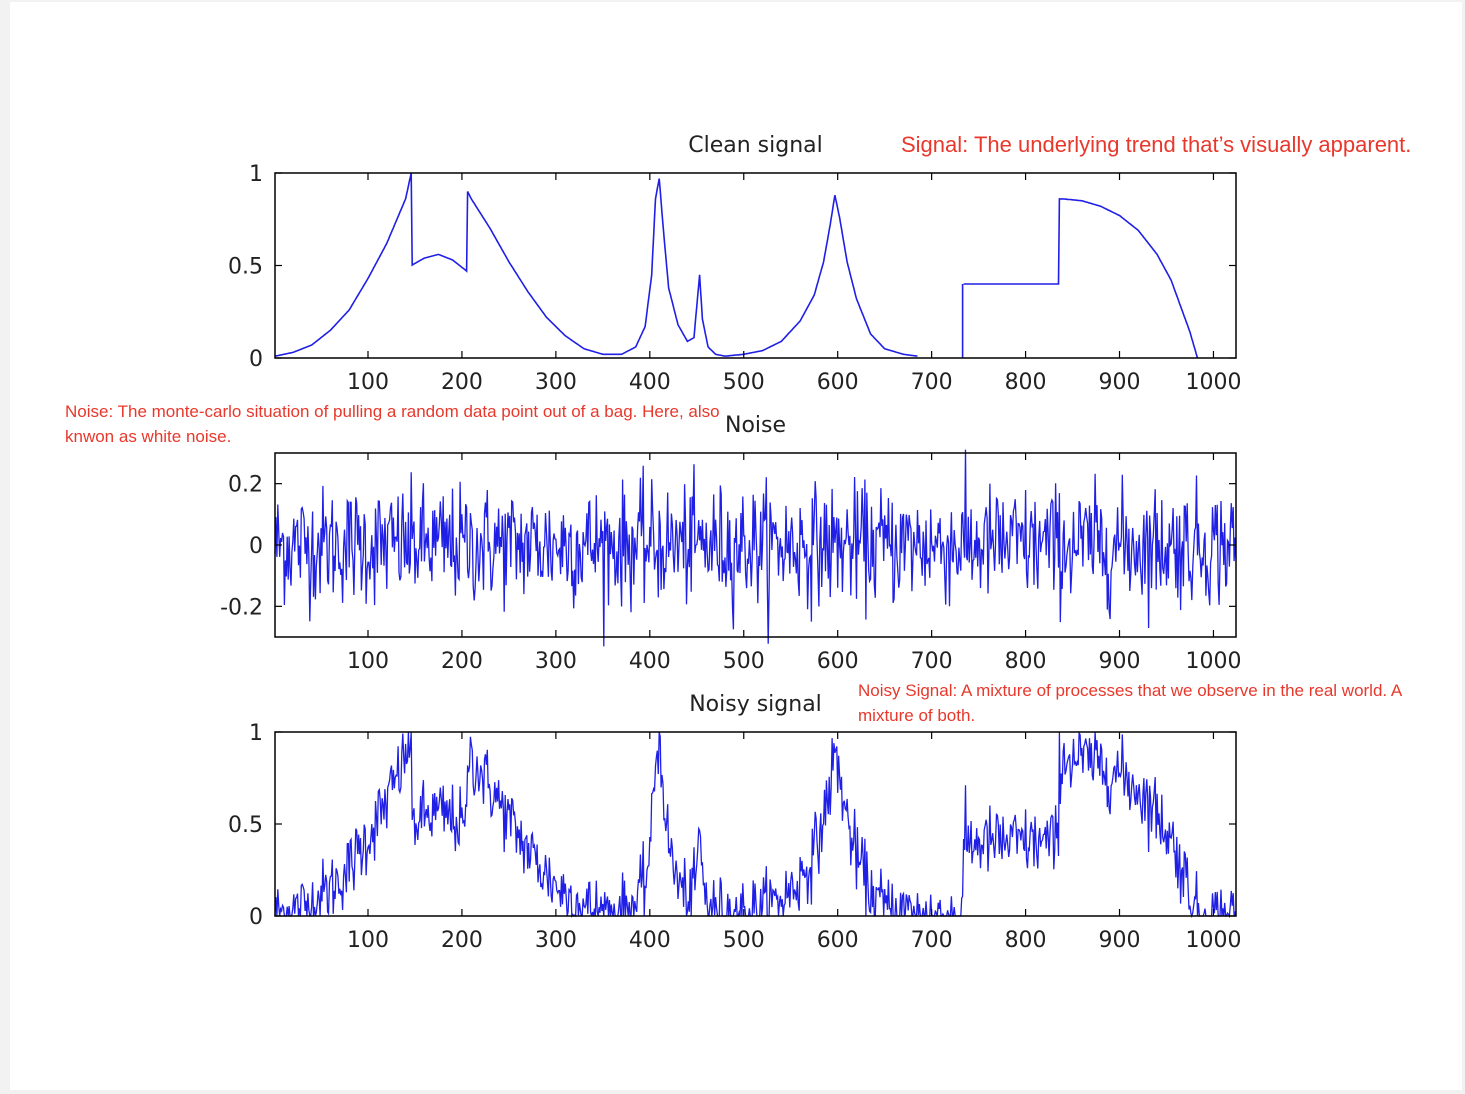 This screenshot has width=1465, height=1094. Describe the element at coordinates (755, 704) in the screenshot. I see `chart-title: Noisy signal` at that location.